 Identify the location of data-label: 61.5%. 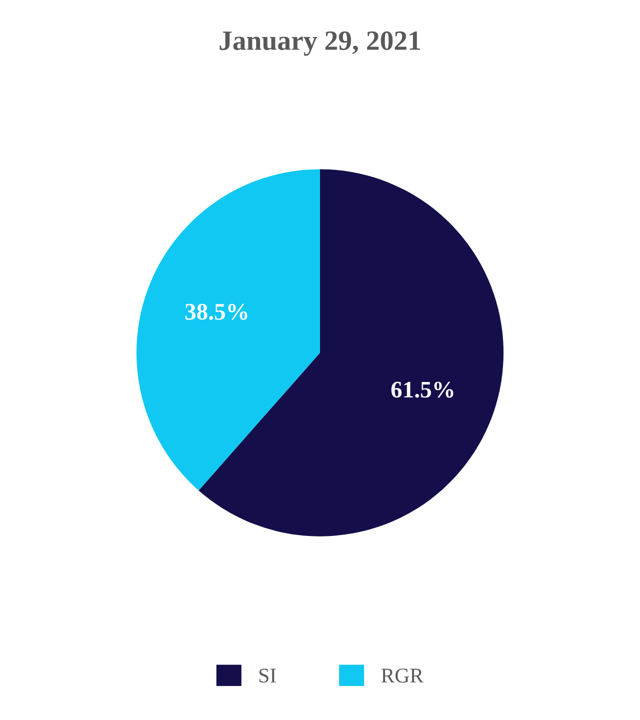
(422, 390).